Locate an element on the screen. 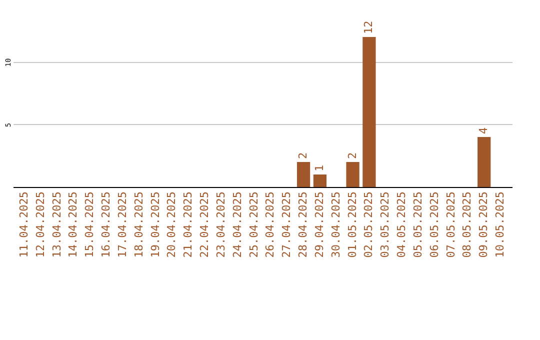 The height and width of the screenshot is (340, 540). x-tick-label: 10.05.2025 is located at coordinates (500, 225).